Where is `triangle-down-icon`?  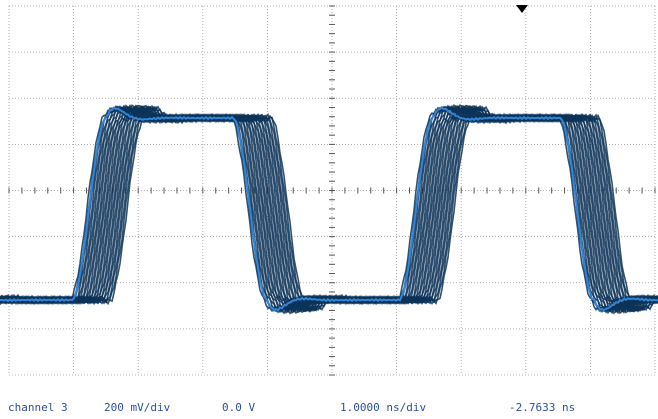
triangle-down-icon is located at coordinates (522, 9).